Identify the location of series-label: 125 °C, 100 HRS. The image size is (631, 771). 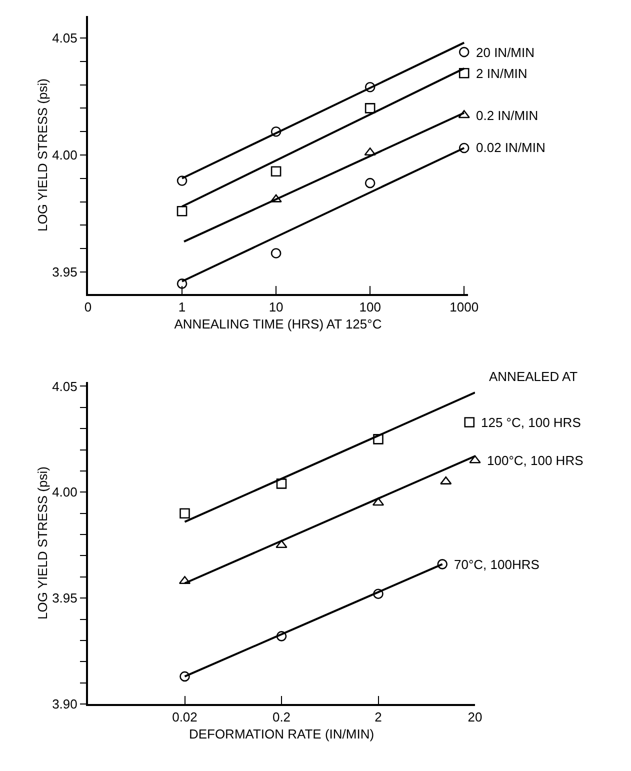
(531, 422).